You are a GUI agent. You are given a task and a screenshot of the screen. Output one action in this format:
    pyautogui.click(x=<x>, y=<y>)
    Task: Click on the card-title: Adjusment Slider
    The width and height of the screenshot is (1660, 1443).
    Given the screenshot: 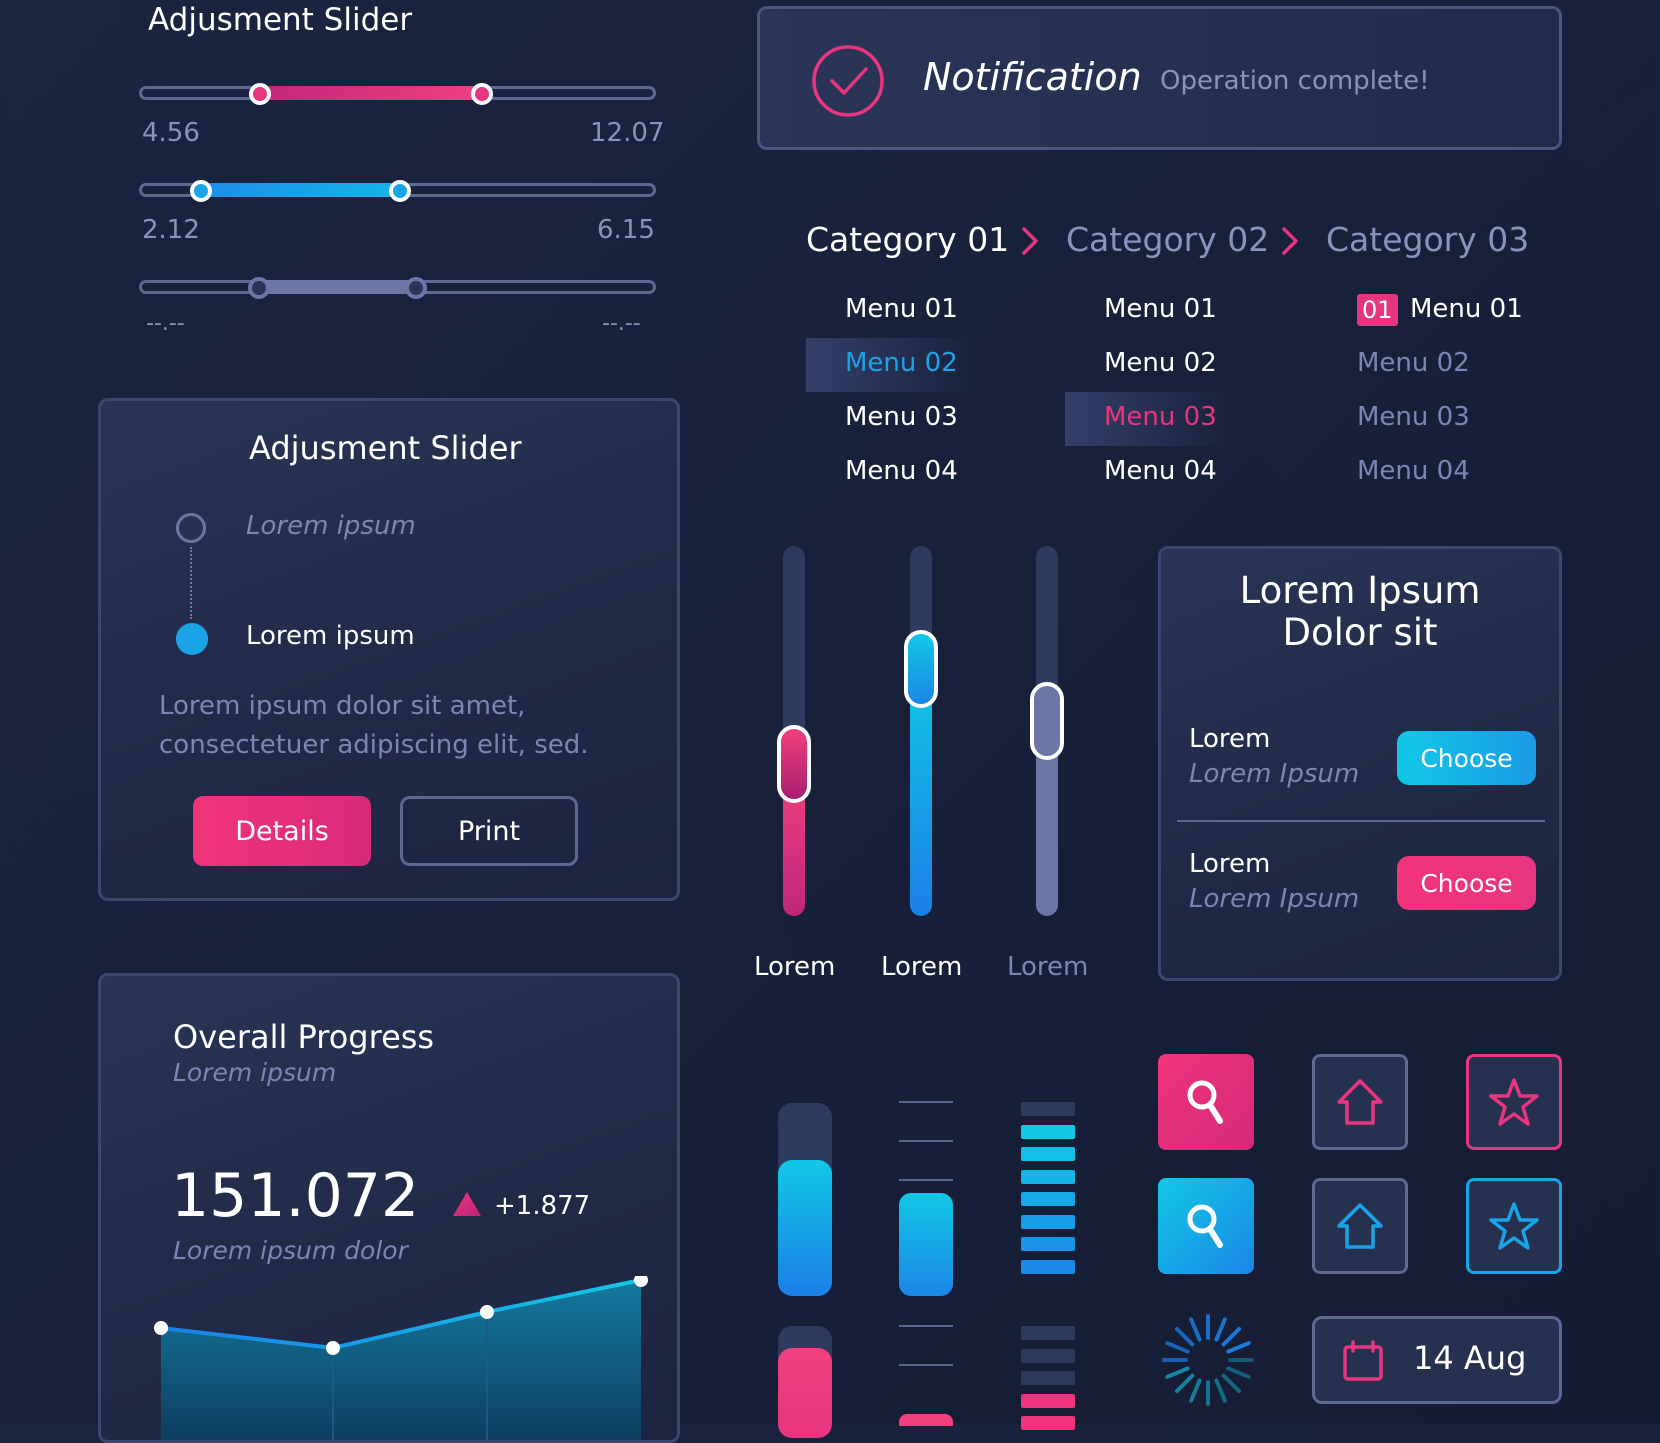 What is the action you would take?
    pyautogui.click(x=385, y=448)
    